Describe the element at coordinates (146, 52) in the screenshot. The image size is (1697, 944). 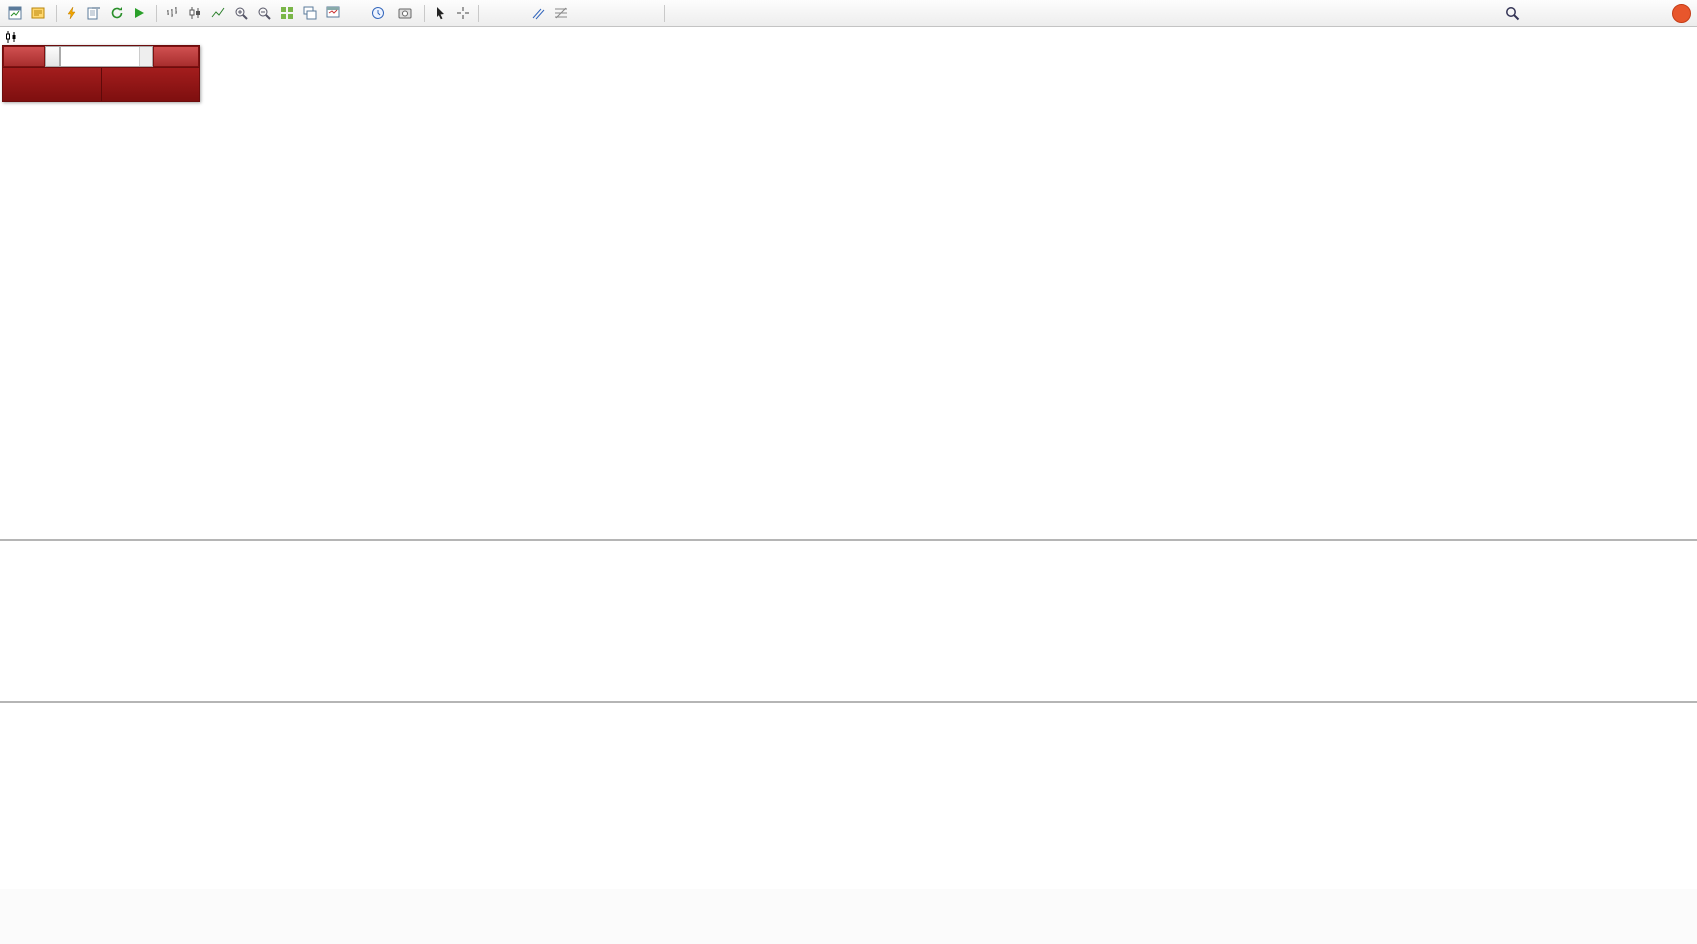
I see `volume-up-button` at that location.